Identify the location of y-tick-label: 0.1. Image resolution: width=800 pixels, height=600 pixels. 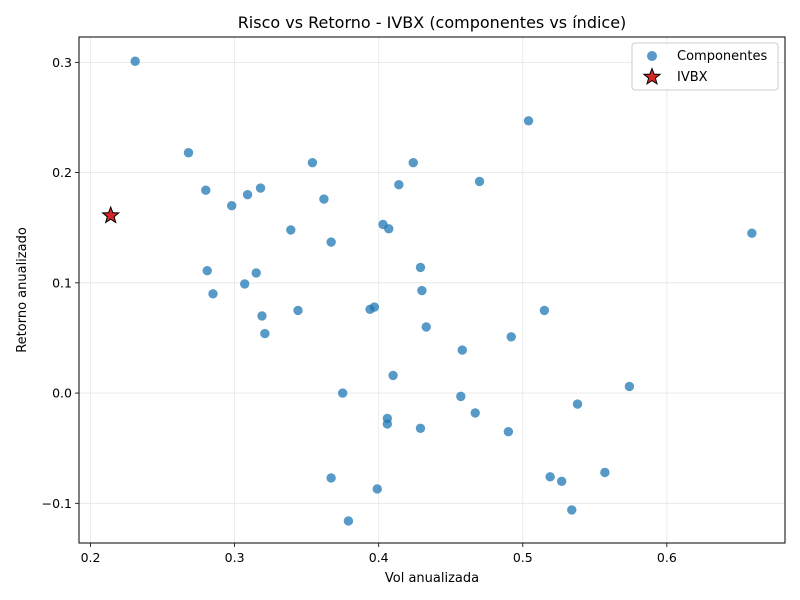
(62, 282).